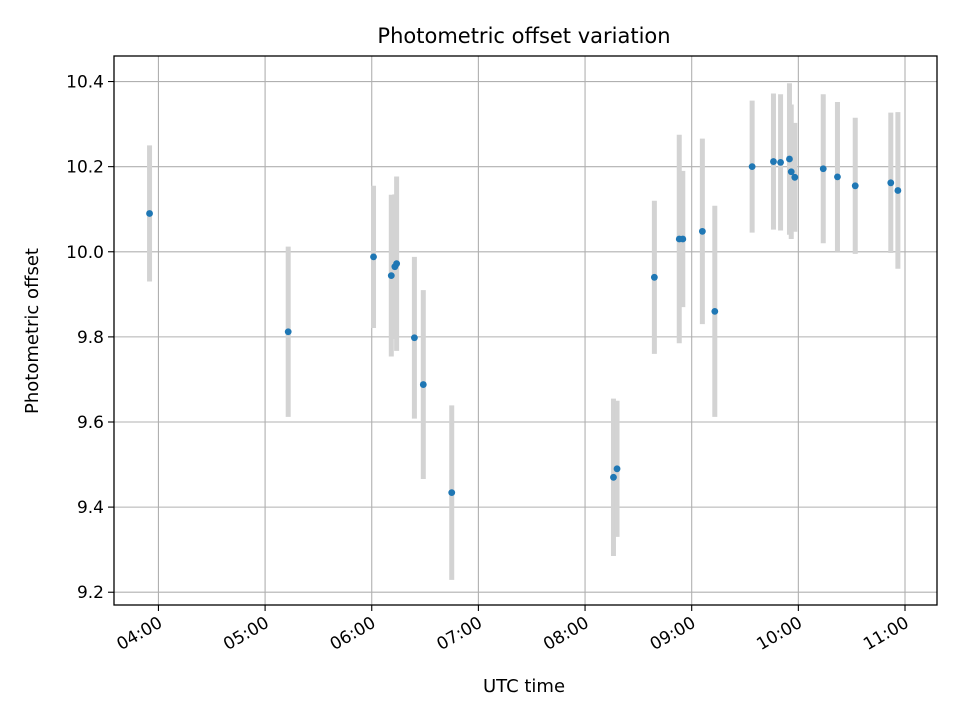 This screenshot has width=960, height=720. What do you see at coordinates (85, 253) in the screenshot?
I see `y-tick-label: 10.0` at bounding box center [85, 253].